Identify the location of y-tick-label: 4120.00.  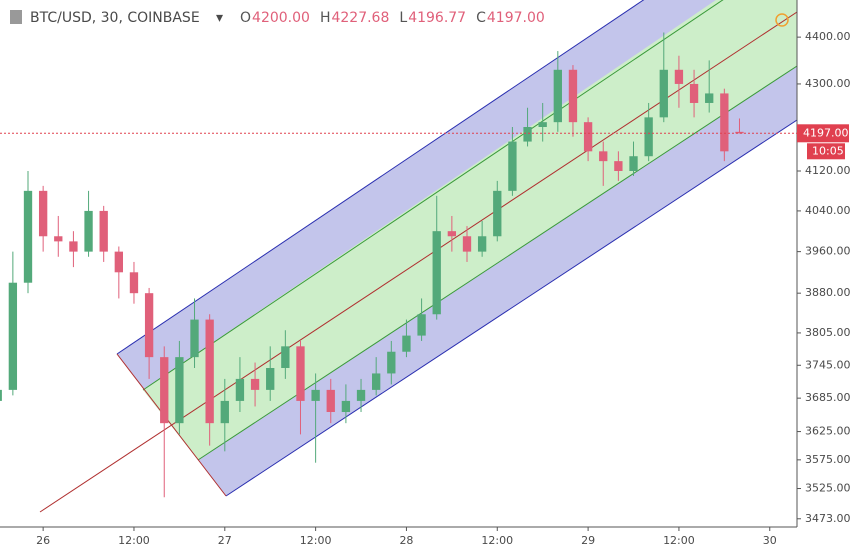
(828, 170).